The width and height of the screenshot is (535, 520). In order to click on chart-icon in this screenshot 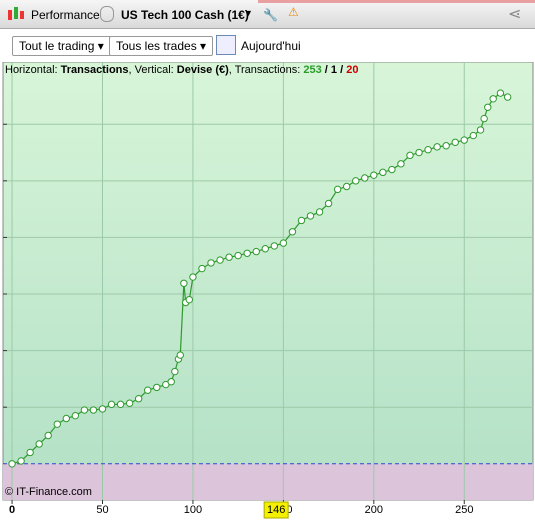, I will do `click(16, 13)`.